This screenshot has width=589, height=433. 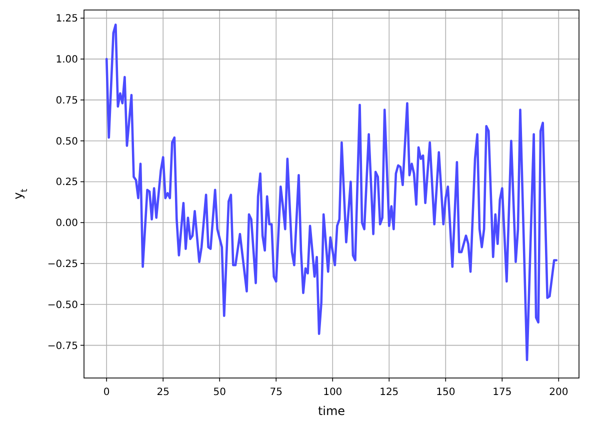 I want to click on y-tick-label: 1.00, so click(x=67, y=60).